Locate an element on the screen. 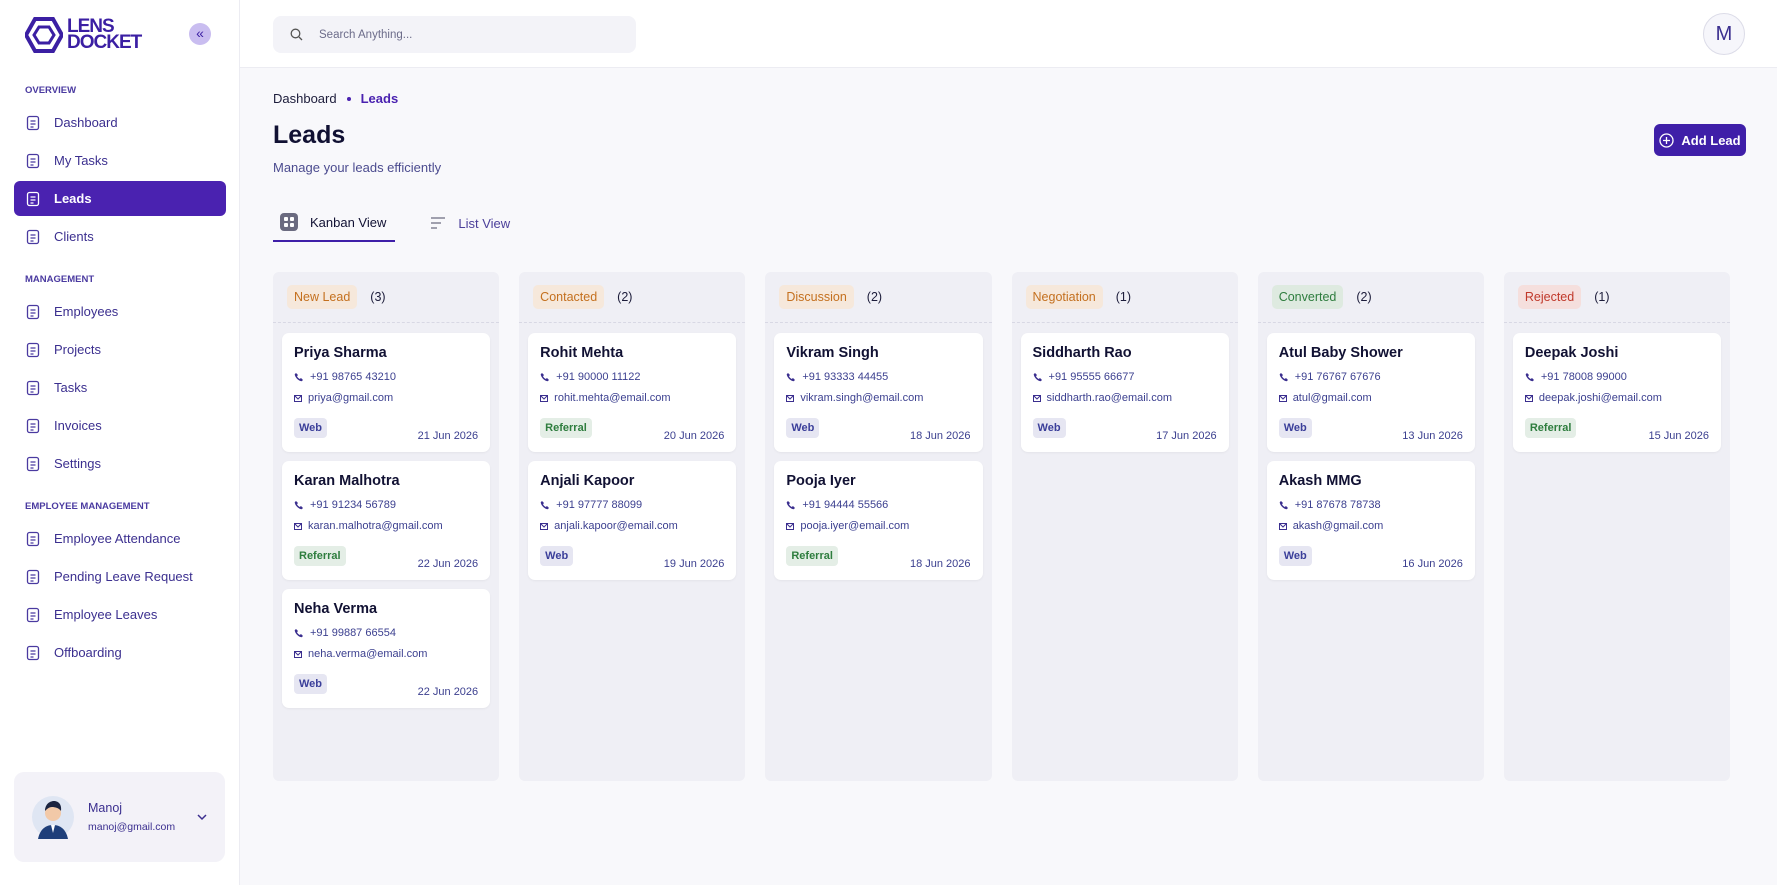  add-lead-button: Add Lead is located at coordinates (1700, 140).